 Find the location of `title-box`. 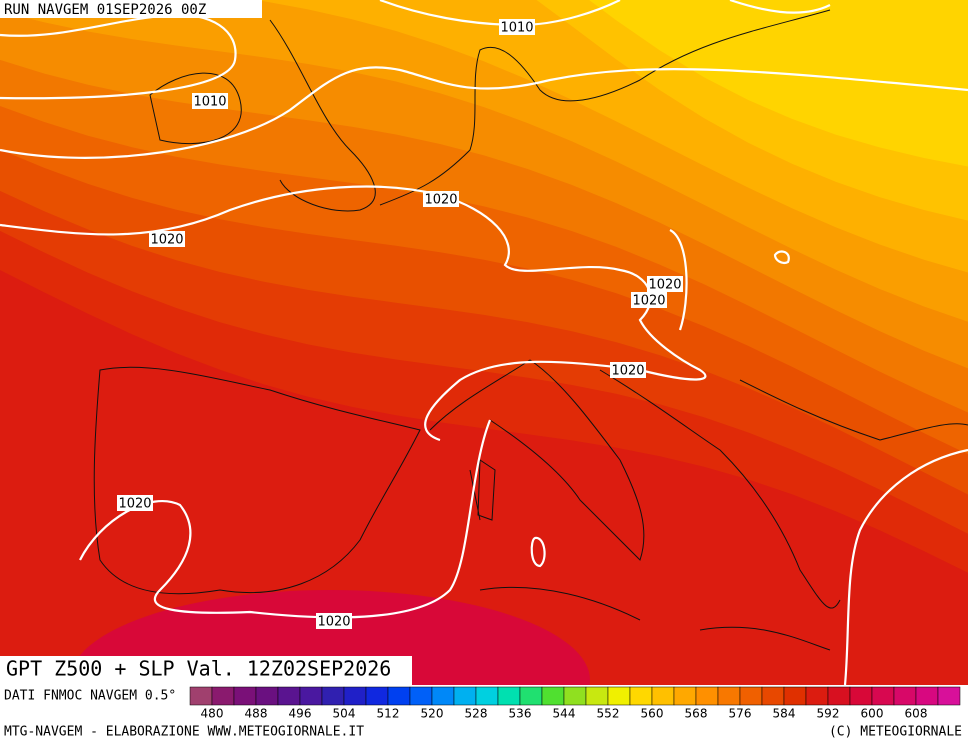

title-box is located at coordinates (206, 670).